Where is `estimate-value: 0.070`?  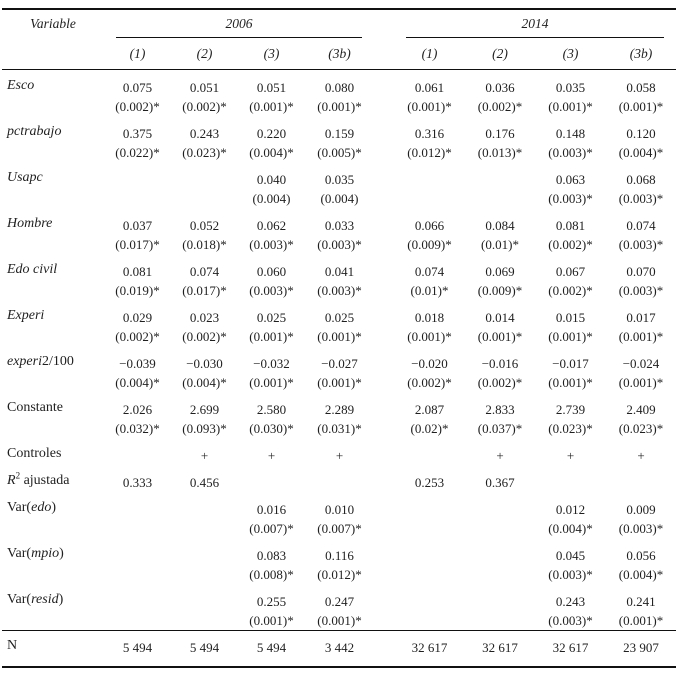
estimate-value: 0.070 is located at coordinates (641, 271).